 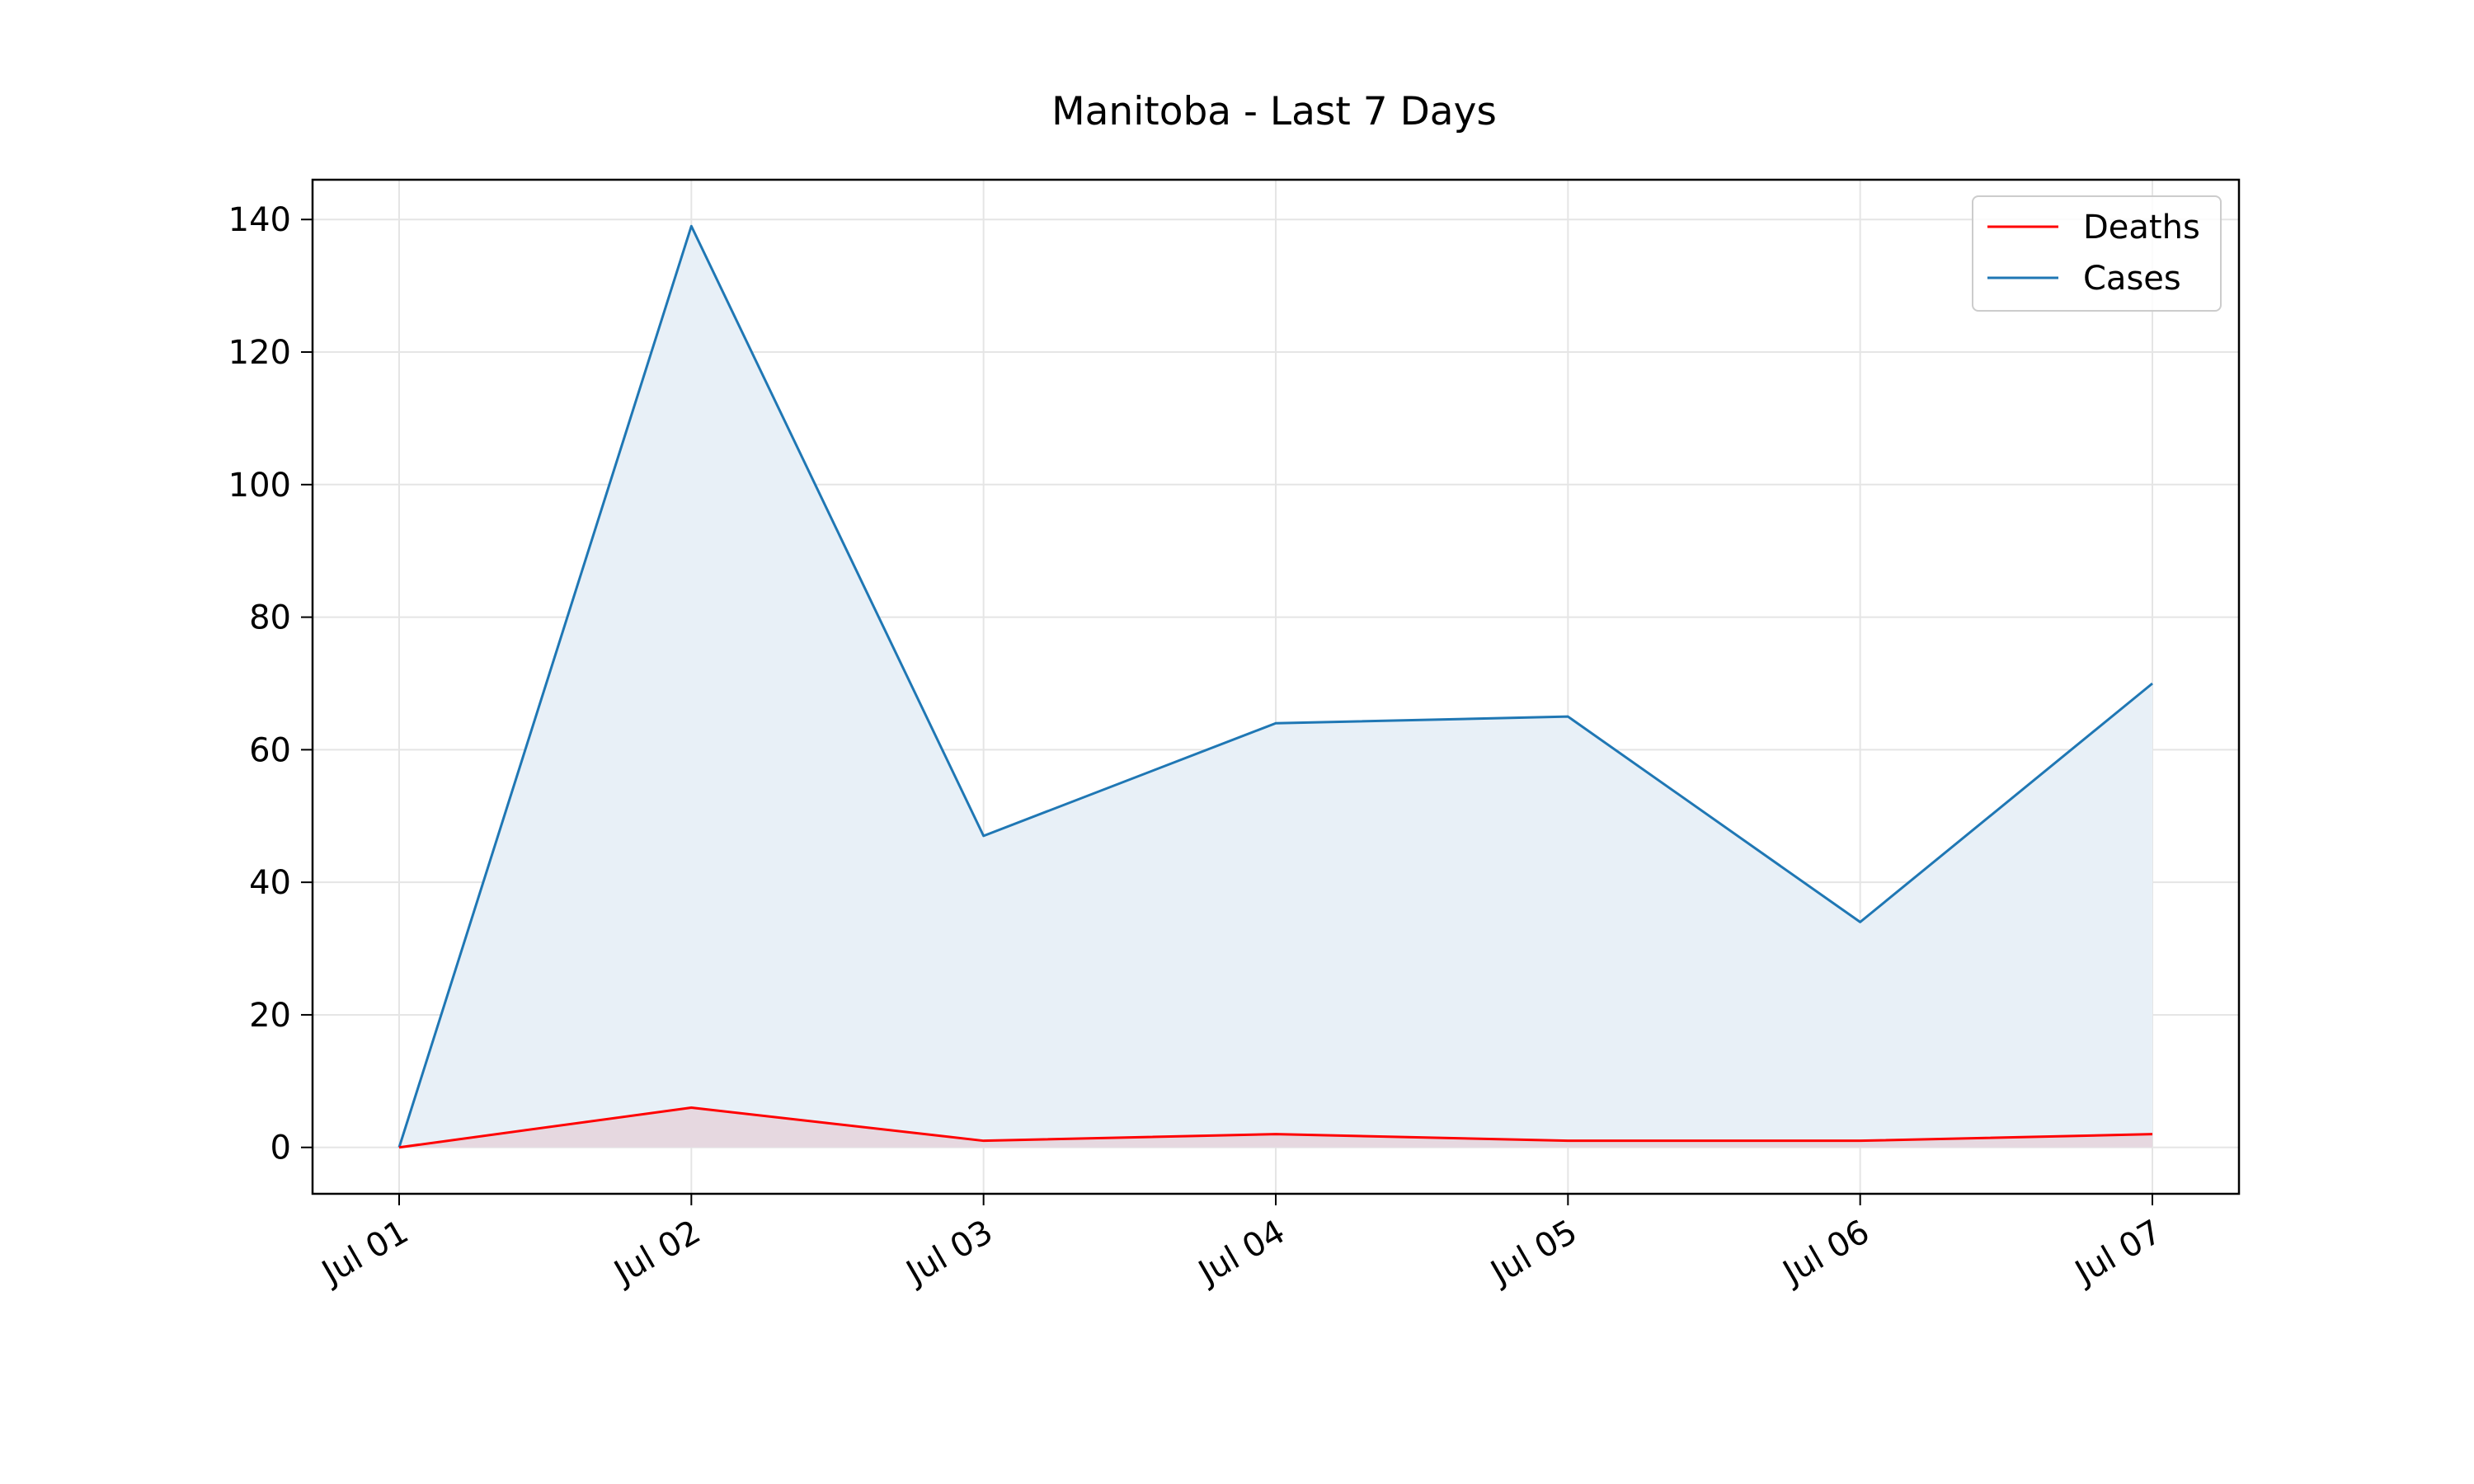 What do you see at coordinates (656, 1253) in the screenshot?
I see `x-tick-label: Jul 02` at bounding box center [656, 1253].